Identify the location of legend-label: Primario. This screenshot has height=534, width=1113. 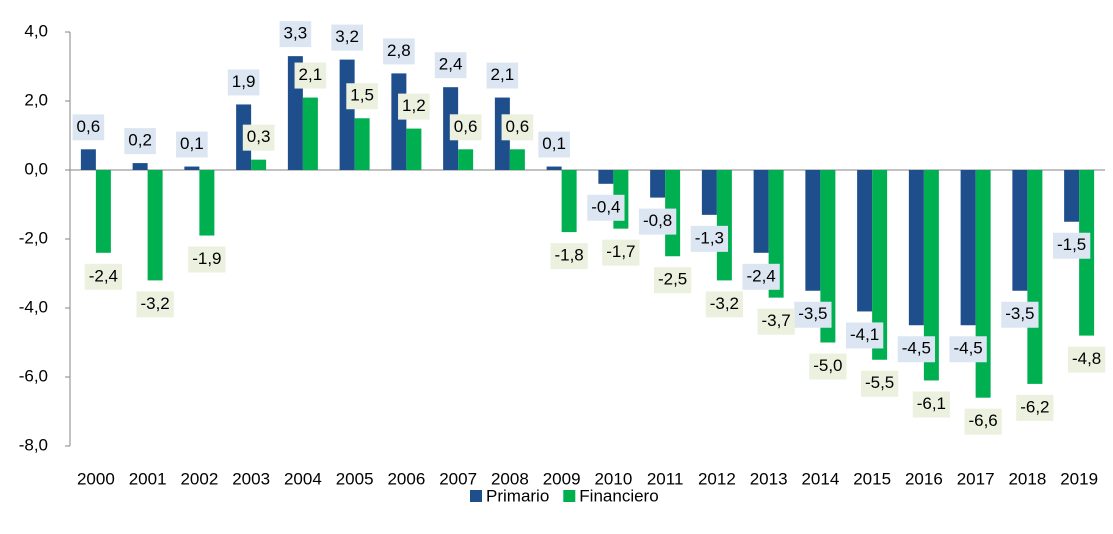
(517, 495).